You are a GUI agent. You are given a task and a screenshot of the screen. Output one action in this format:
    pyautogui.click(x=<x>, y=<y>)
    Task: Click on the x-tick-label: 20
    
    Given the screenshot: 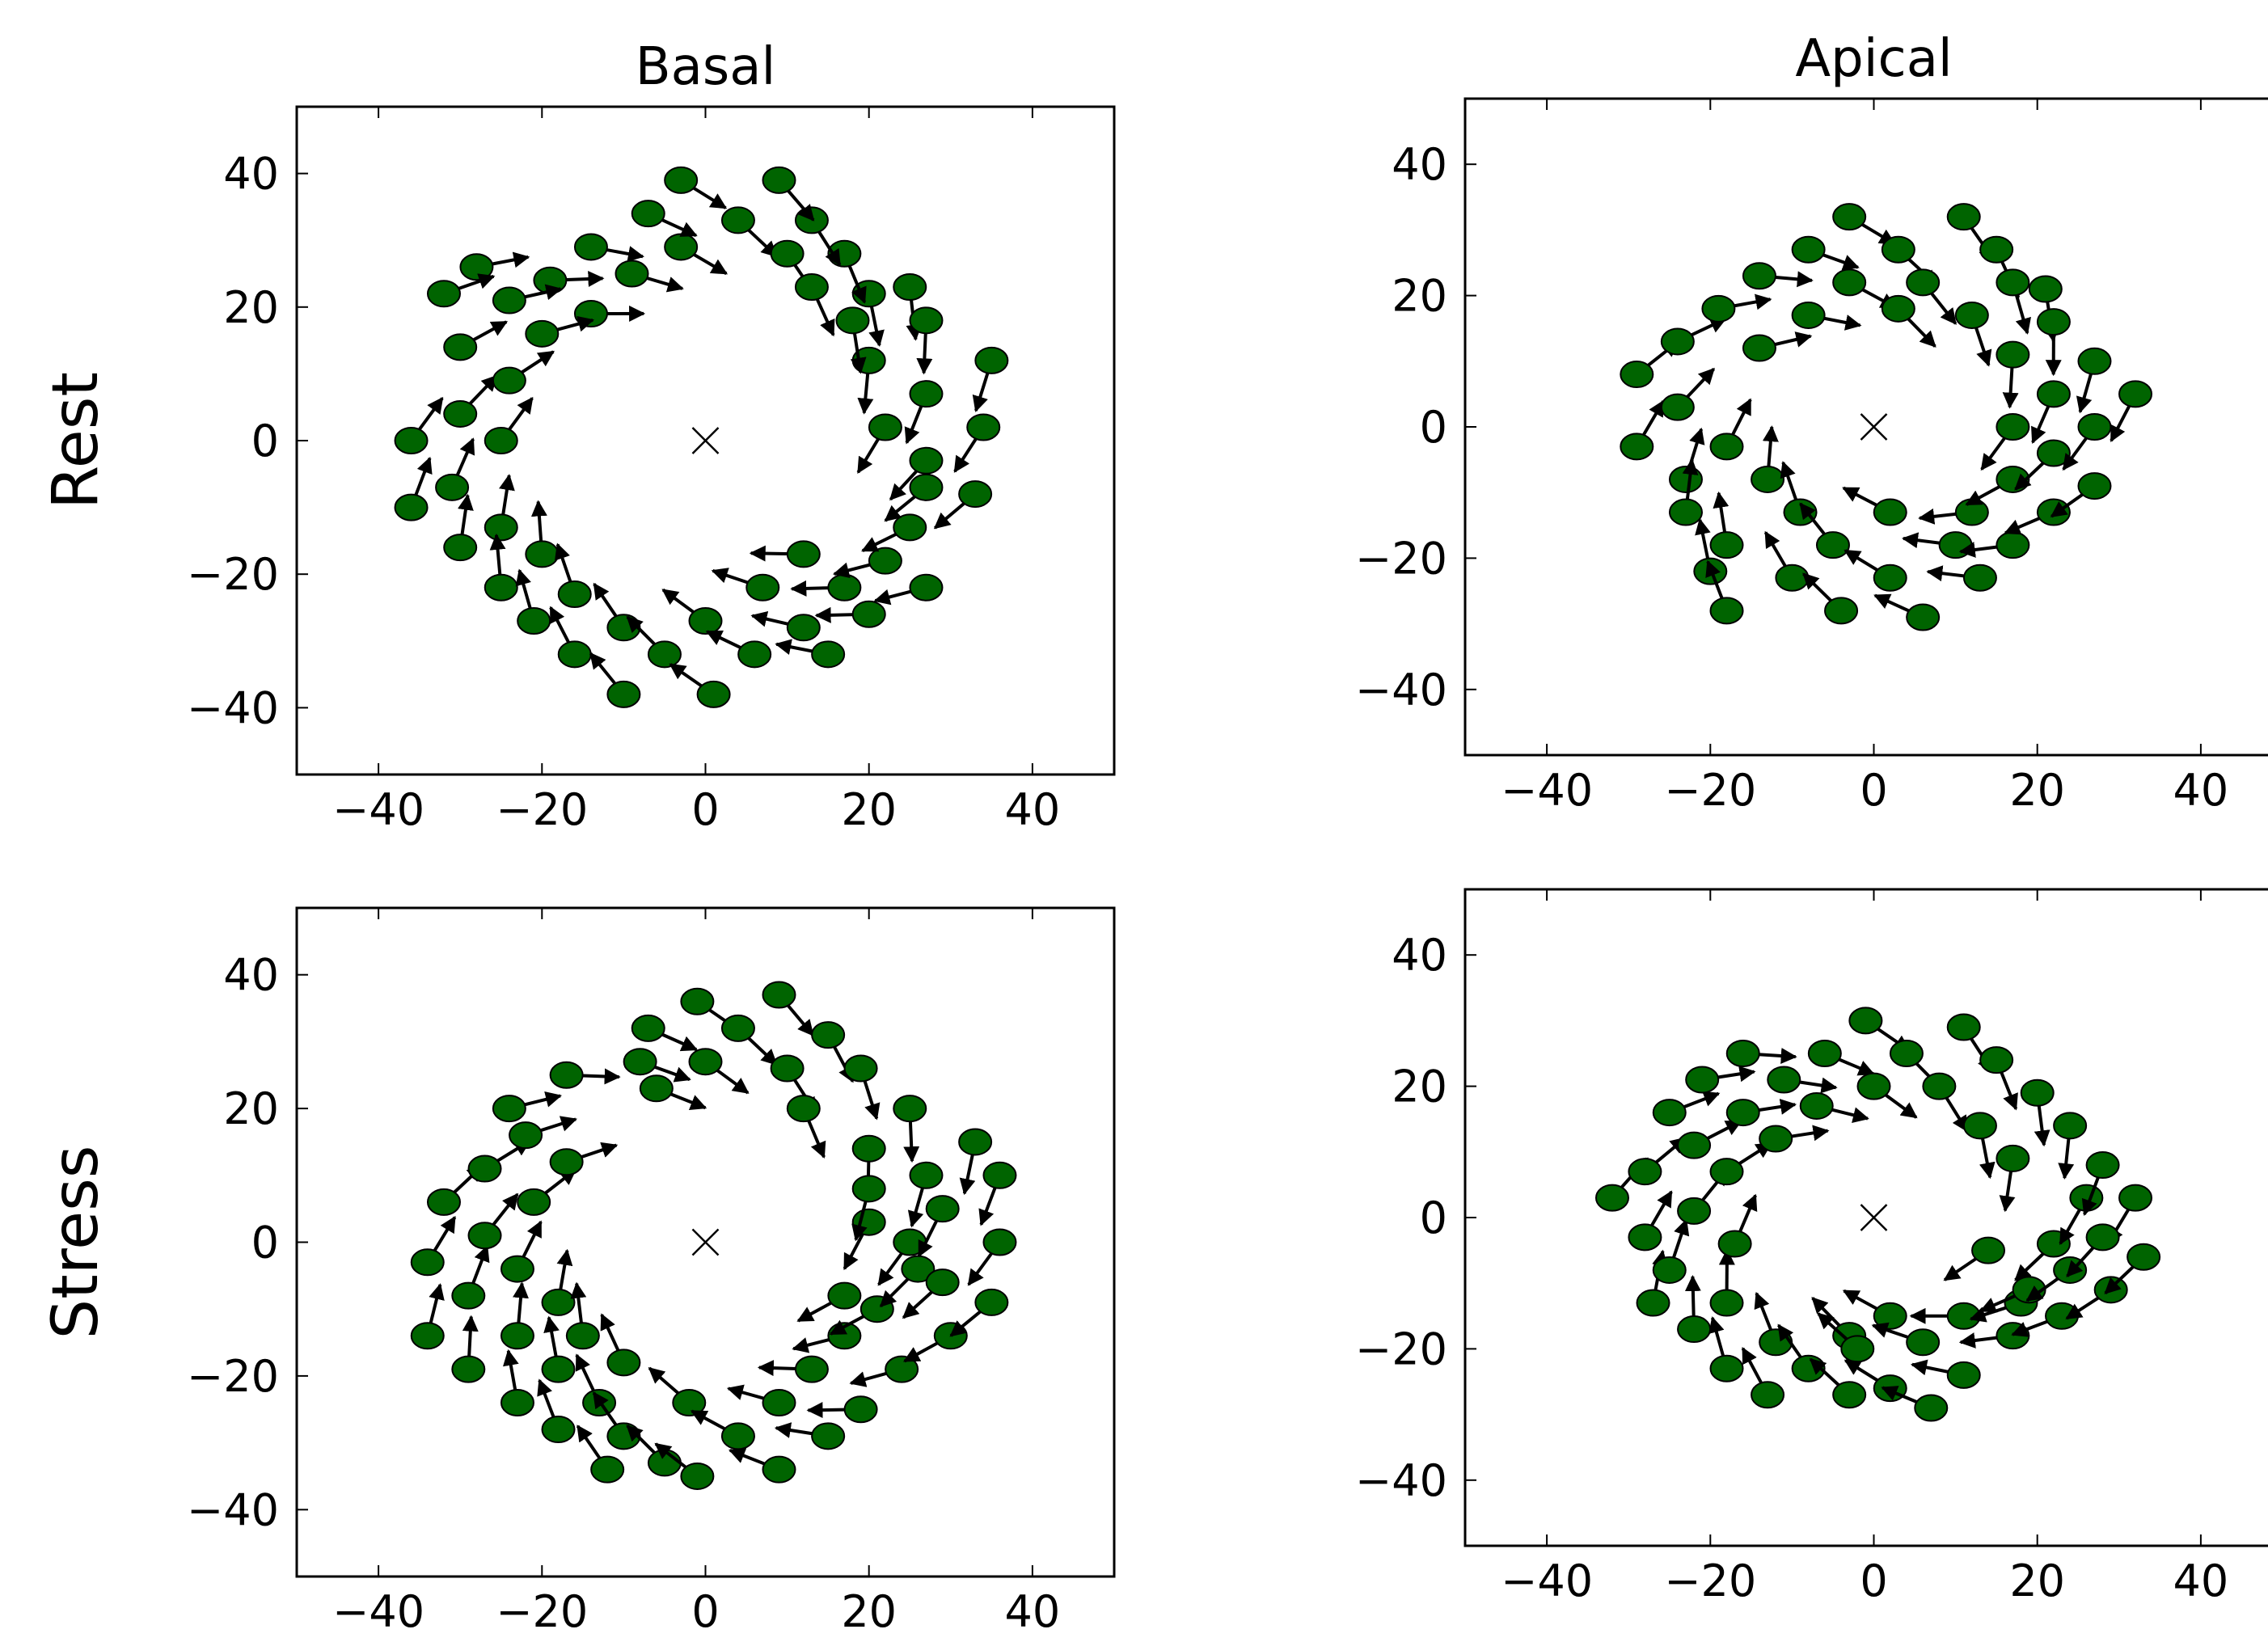 What is the action you would take?
    pyautogui.click(x=2037, y=1580)
    